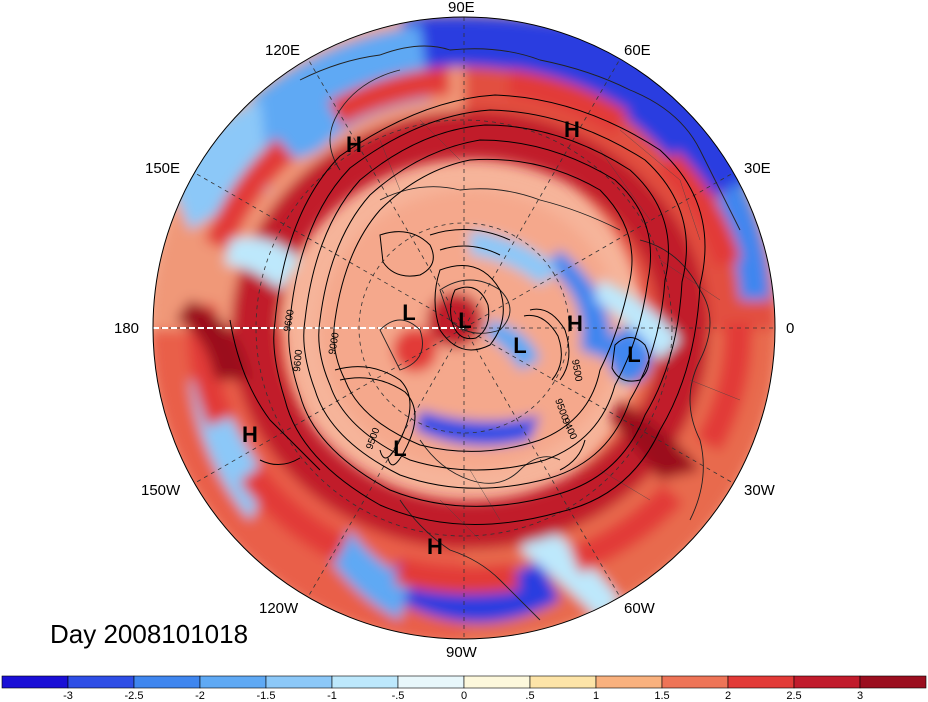  I want to click on lon-label-150e: 150E, so click(163, 168).